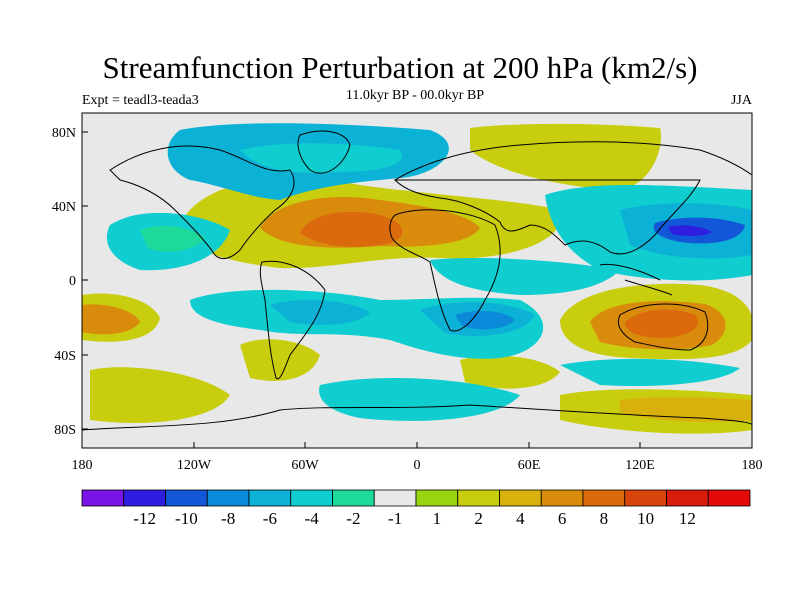 The image size is (800, 600). I want to click on colorbar-label: -12, so click(144, 518).